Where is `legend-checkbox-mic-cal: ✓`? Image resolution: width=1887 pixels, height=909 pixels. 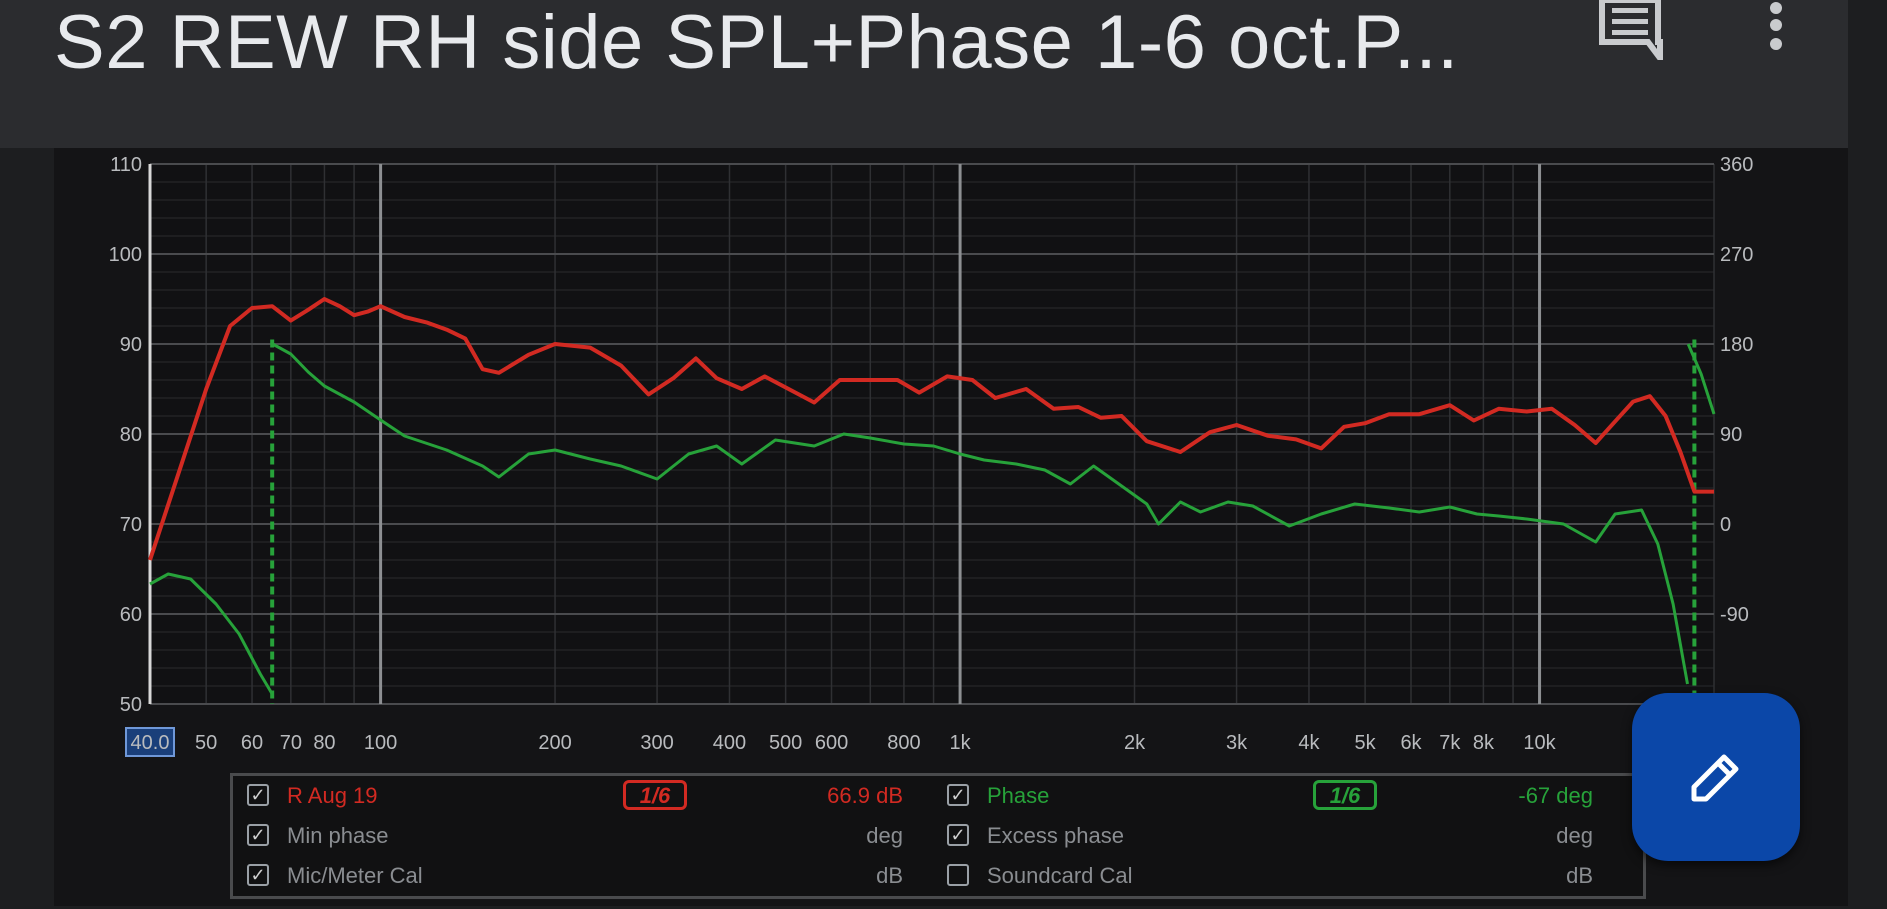 legend-checkbox-mic-cal: ✓ is located at coordinates (258, 875).